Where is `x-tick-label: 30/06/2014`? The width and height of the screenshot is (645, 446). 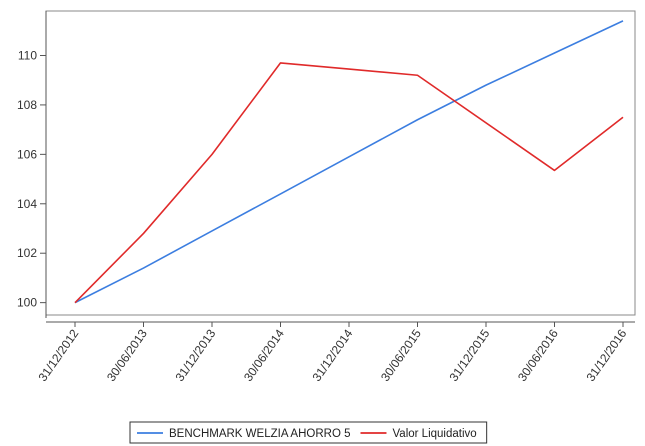
x-tick-label: 30/06/2014 is located at coordinates (264, 354).